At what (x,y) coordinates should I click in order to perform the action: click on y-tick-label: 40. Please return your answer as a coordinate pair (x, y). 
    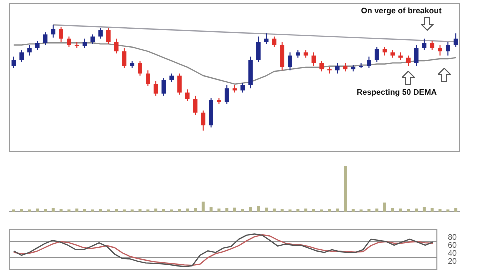
    Looking at the image, I should click on (453, 253).